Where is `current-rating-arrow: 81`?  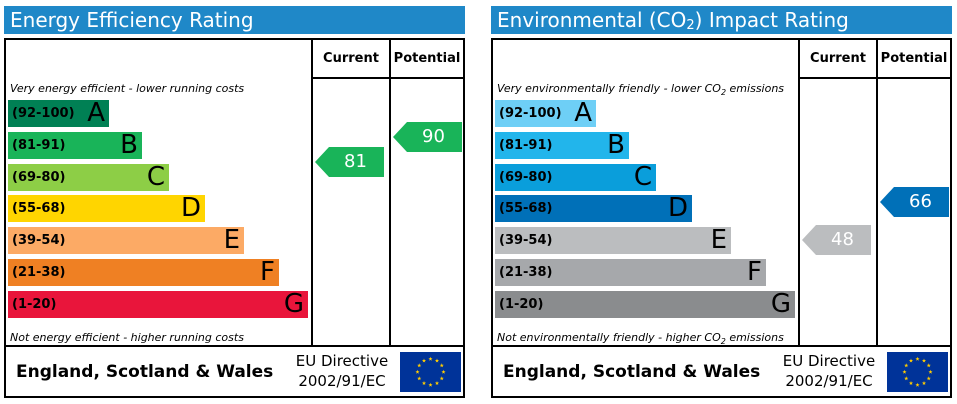 current-rating-arrow: 81 is located at coordinates (349, 161).